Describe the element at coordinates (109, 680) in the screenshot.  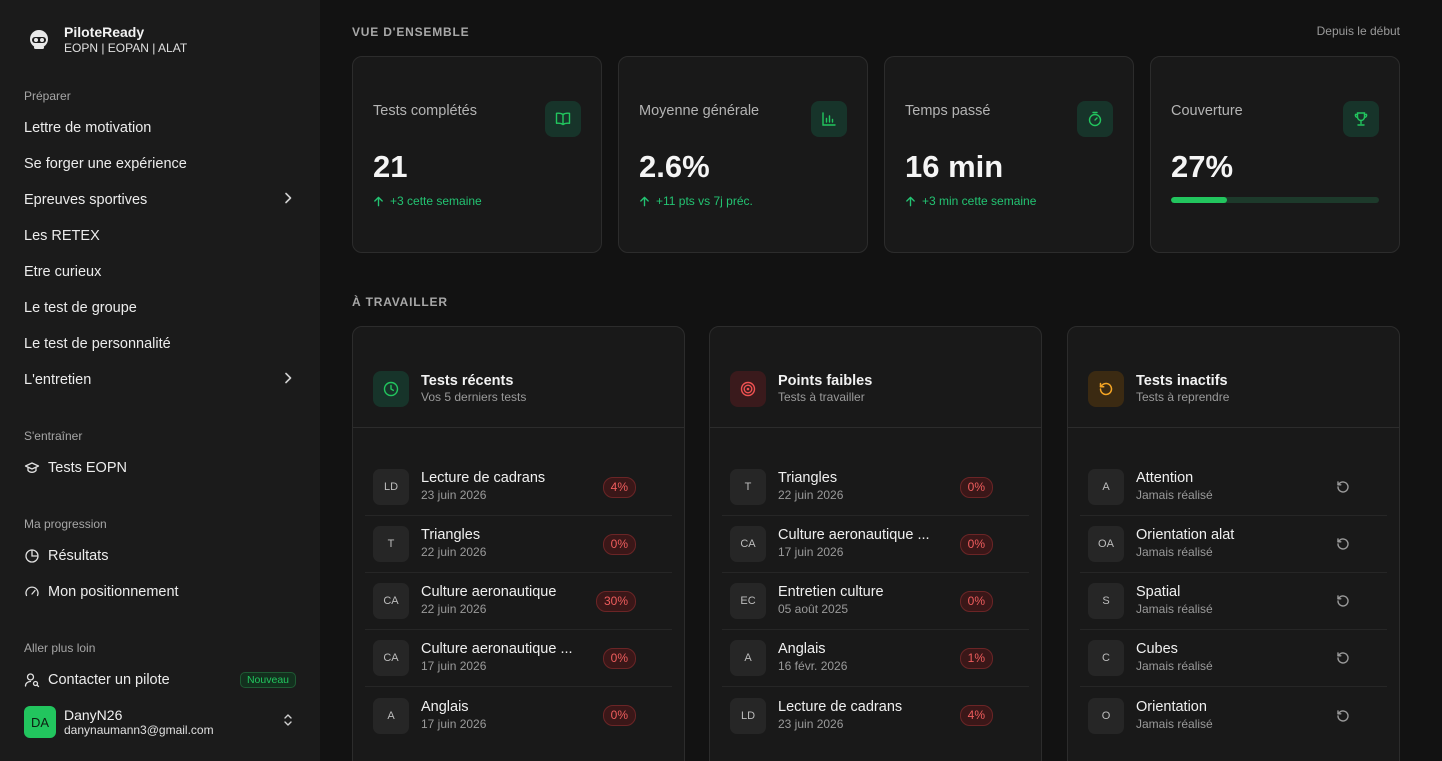
I see `sidebar-item-label: Contacter un pilote` at that location.